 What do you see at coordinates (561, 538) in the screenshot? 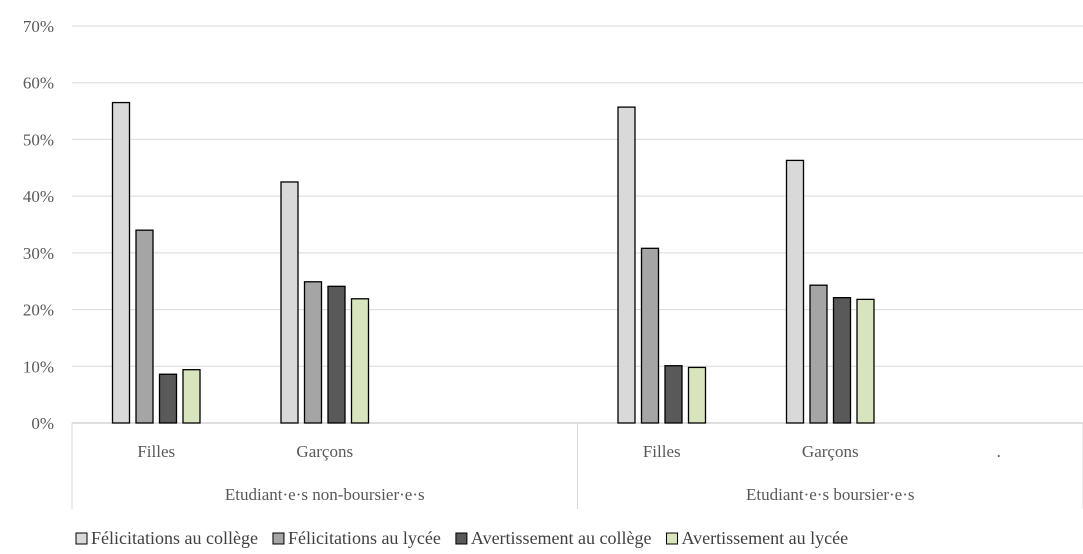
I see `legend-label: Avertissement au collège` at bounding box center [561, 538].